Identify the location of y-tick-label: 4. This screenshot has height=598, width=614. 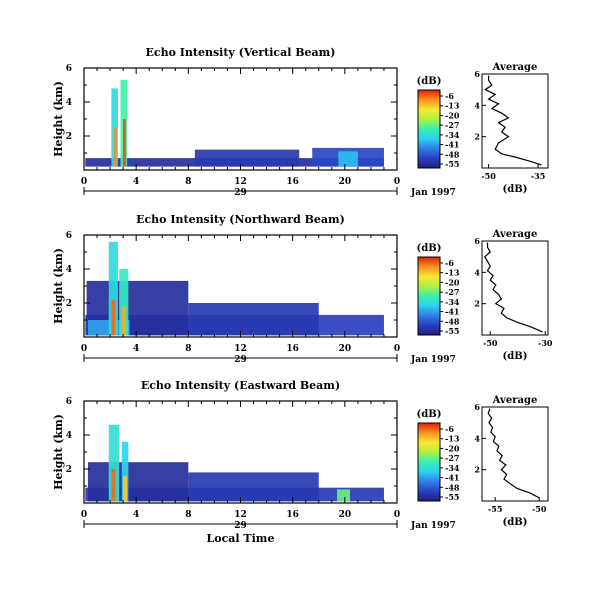
(69, 270).